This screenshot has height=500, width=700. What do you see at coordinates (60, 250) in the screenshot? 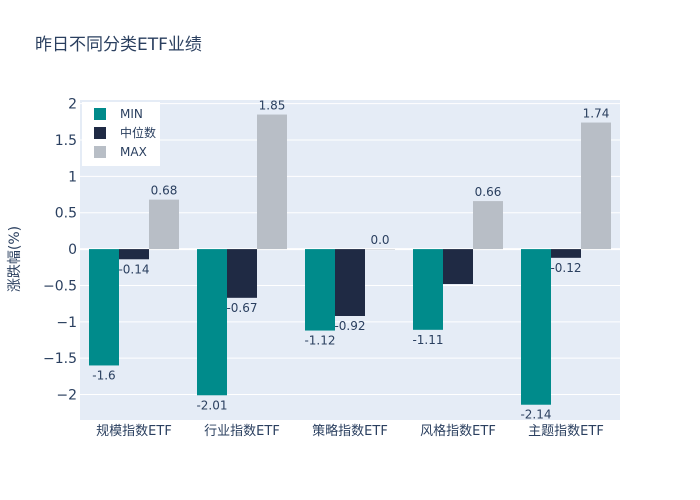
I see `y-axis-ticks: −2 −1.5 −1 −0.5 0 0.5 1 1.5 2` at bounding box center [60, 250].